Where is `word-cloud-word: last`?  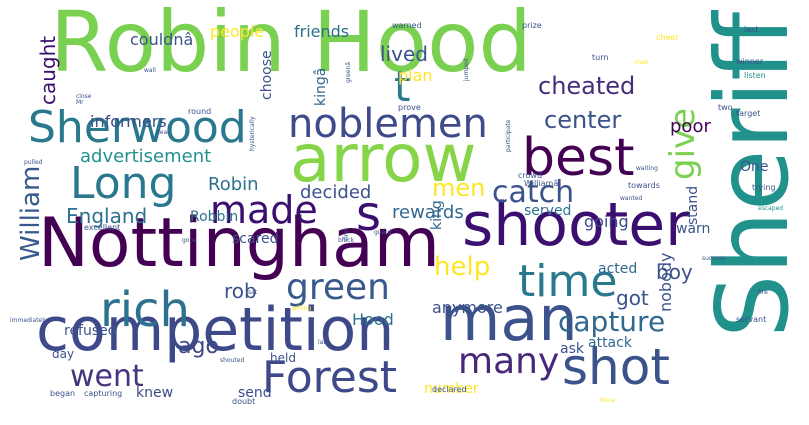
word-cloud-word: last is located at coordinates (751, 29).